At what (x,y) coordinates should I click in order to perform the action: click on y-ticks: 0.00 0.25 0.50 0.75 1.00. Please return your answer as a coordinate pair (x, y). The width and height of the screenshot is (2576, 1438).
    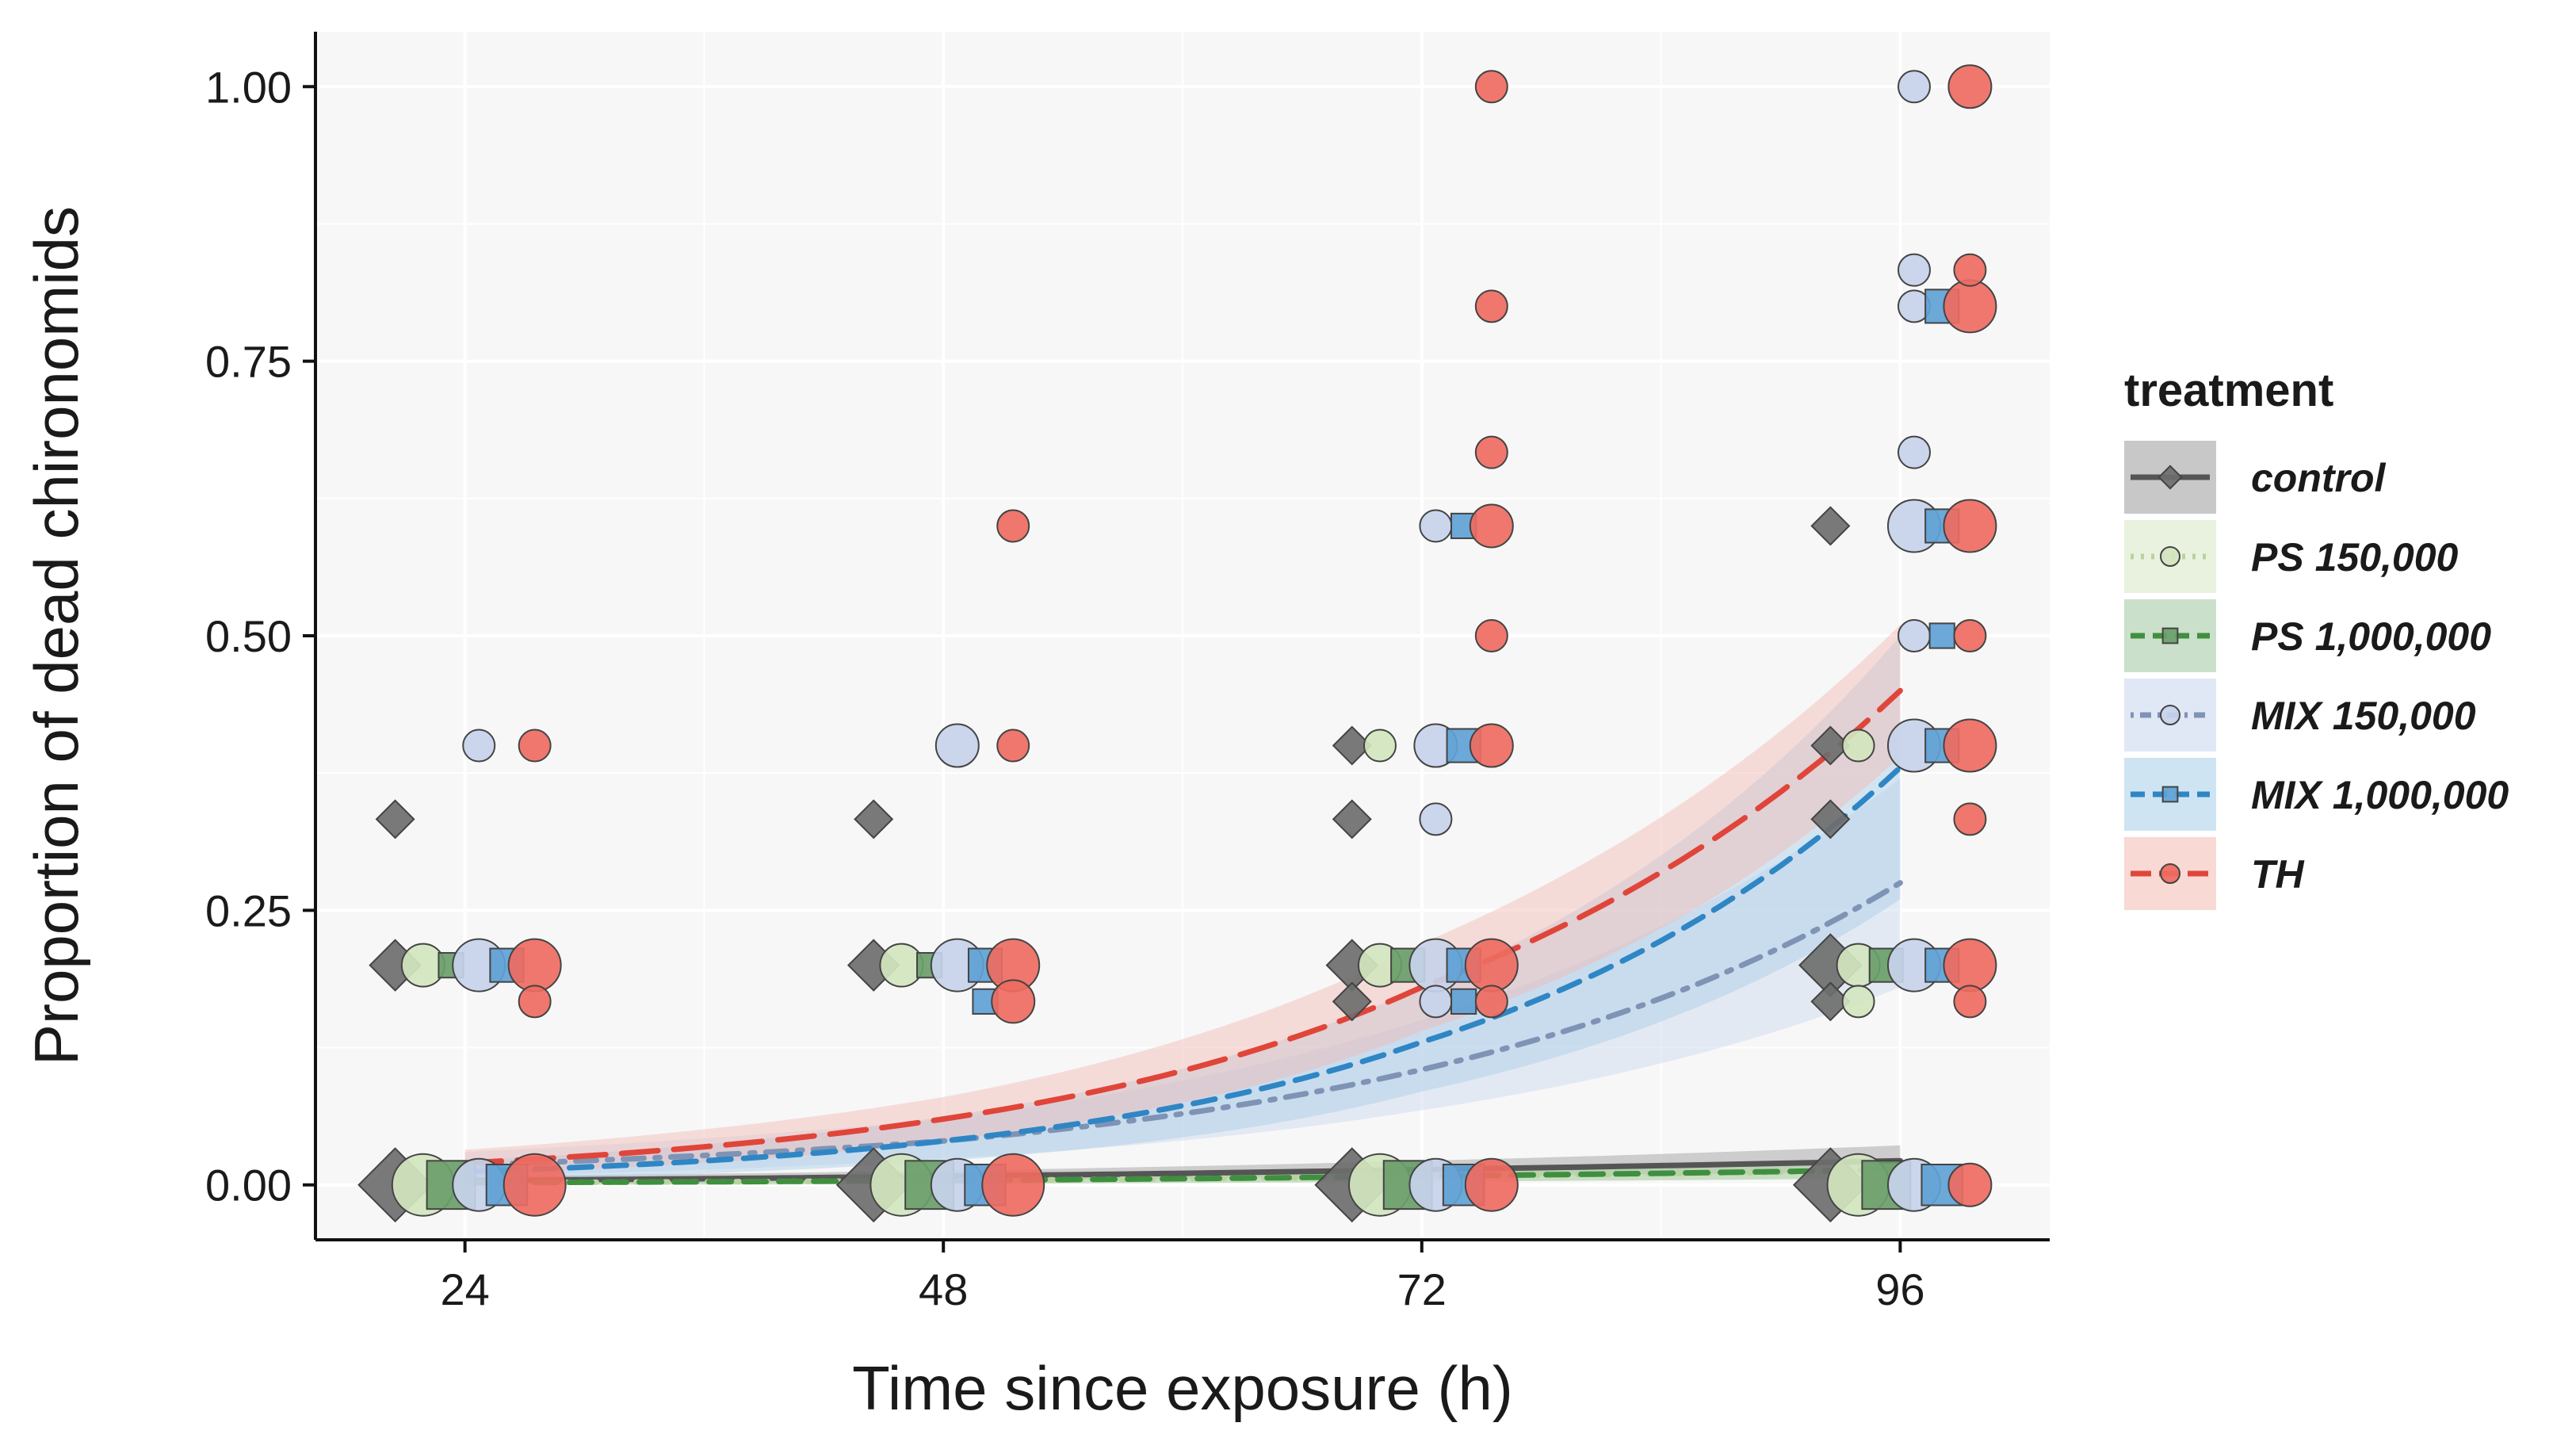
    Looking at the image, I should click on (260, 636).